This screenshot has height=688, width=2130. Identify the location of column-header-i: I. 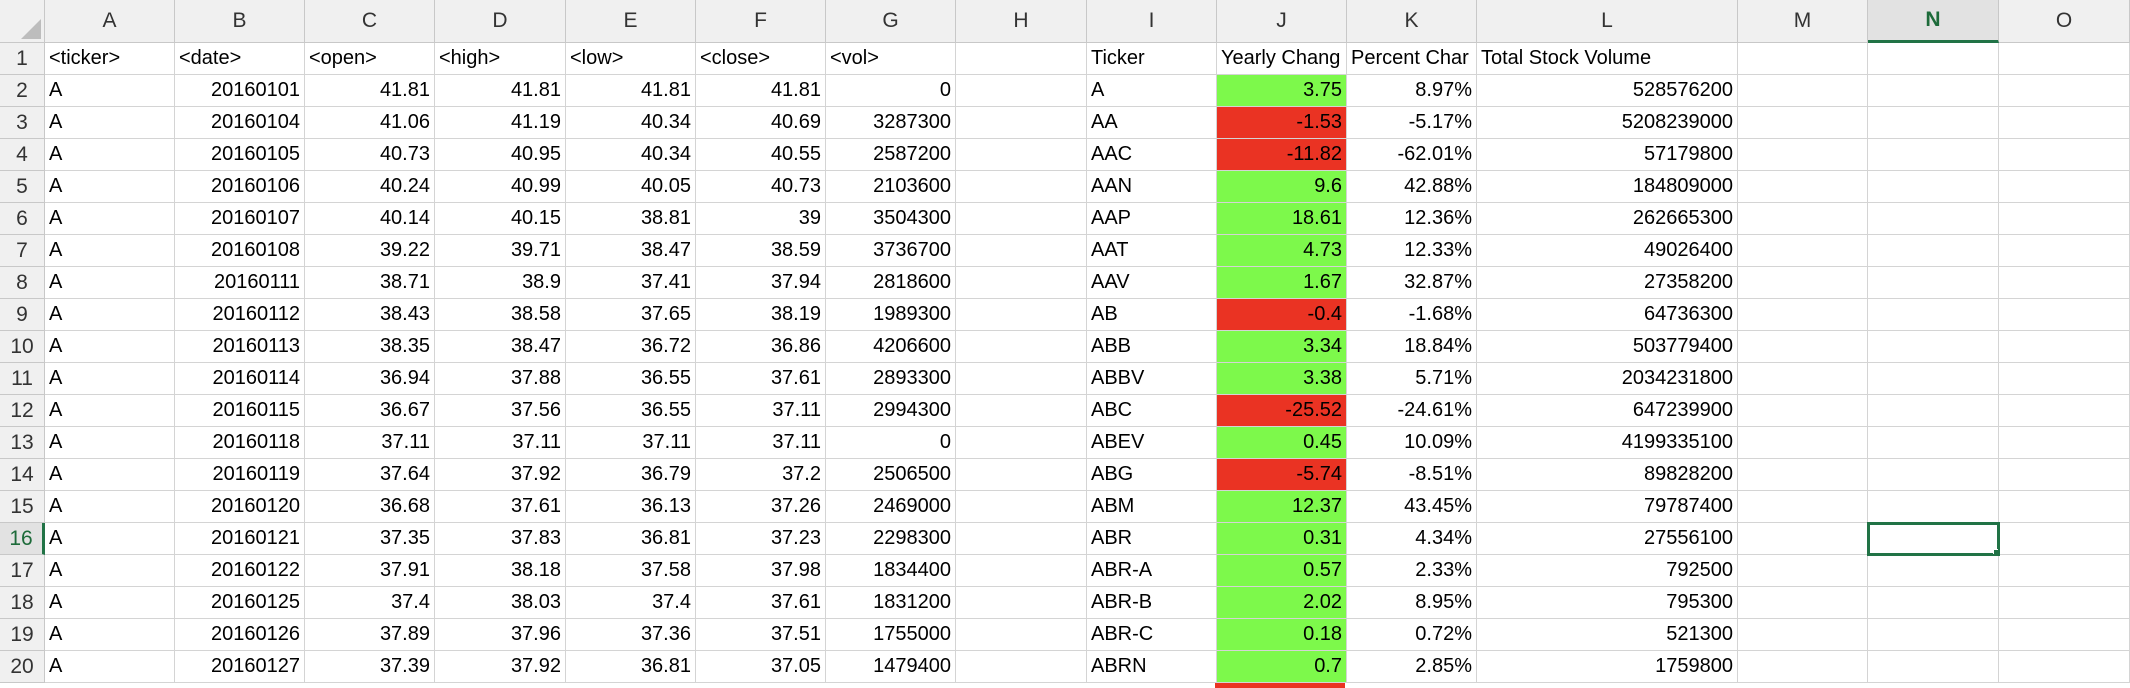
(1152, 21).